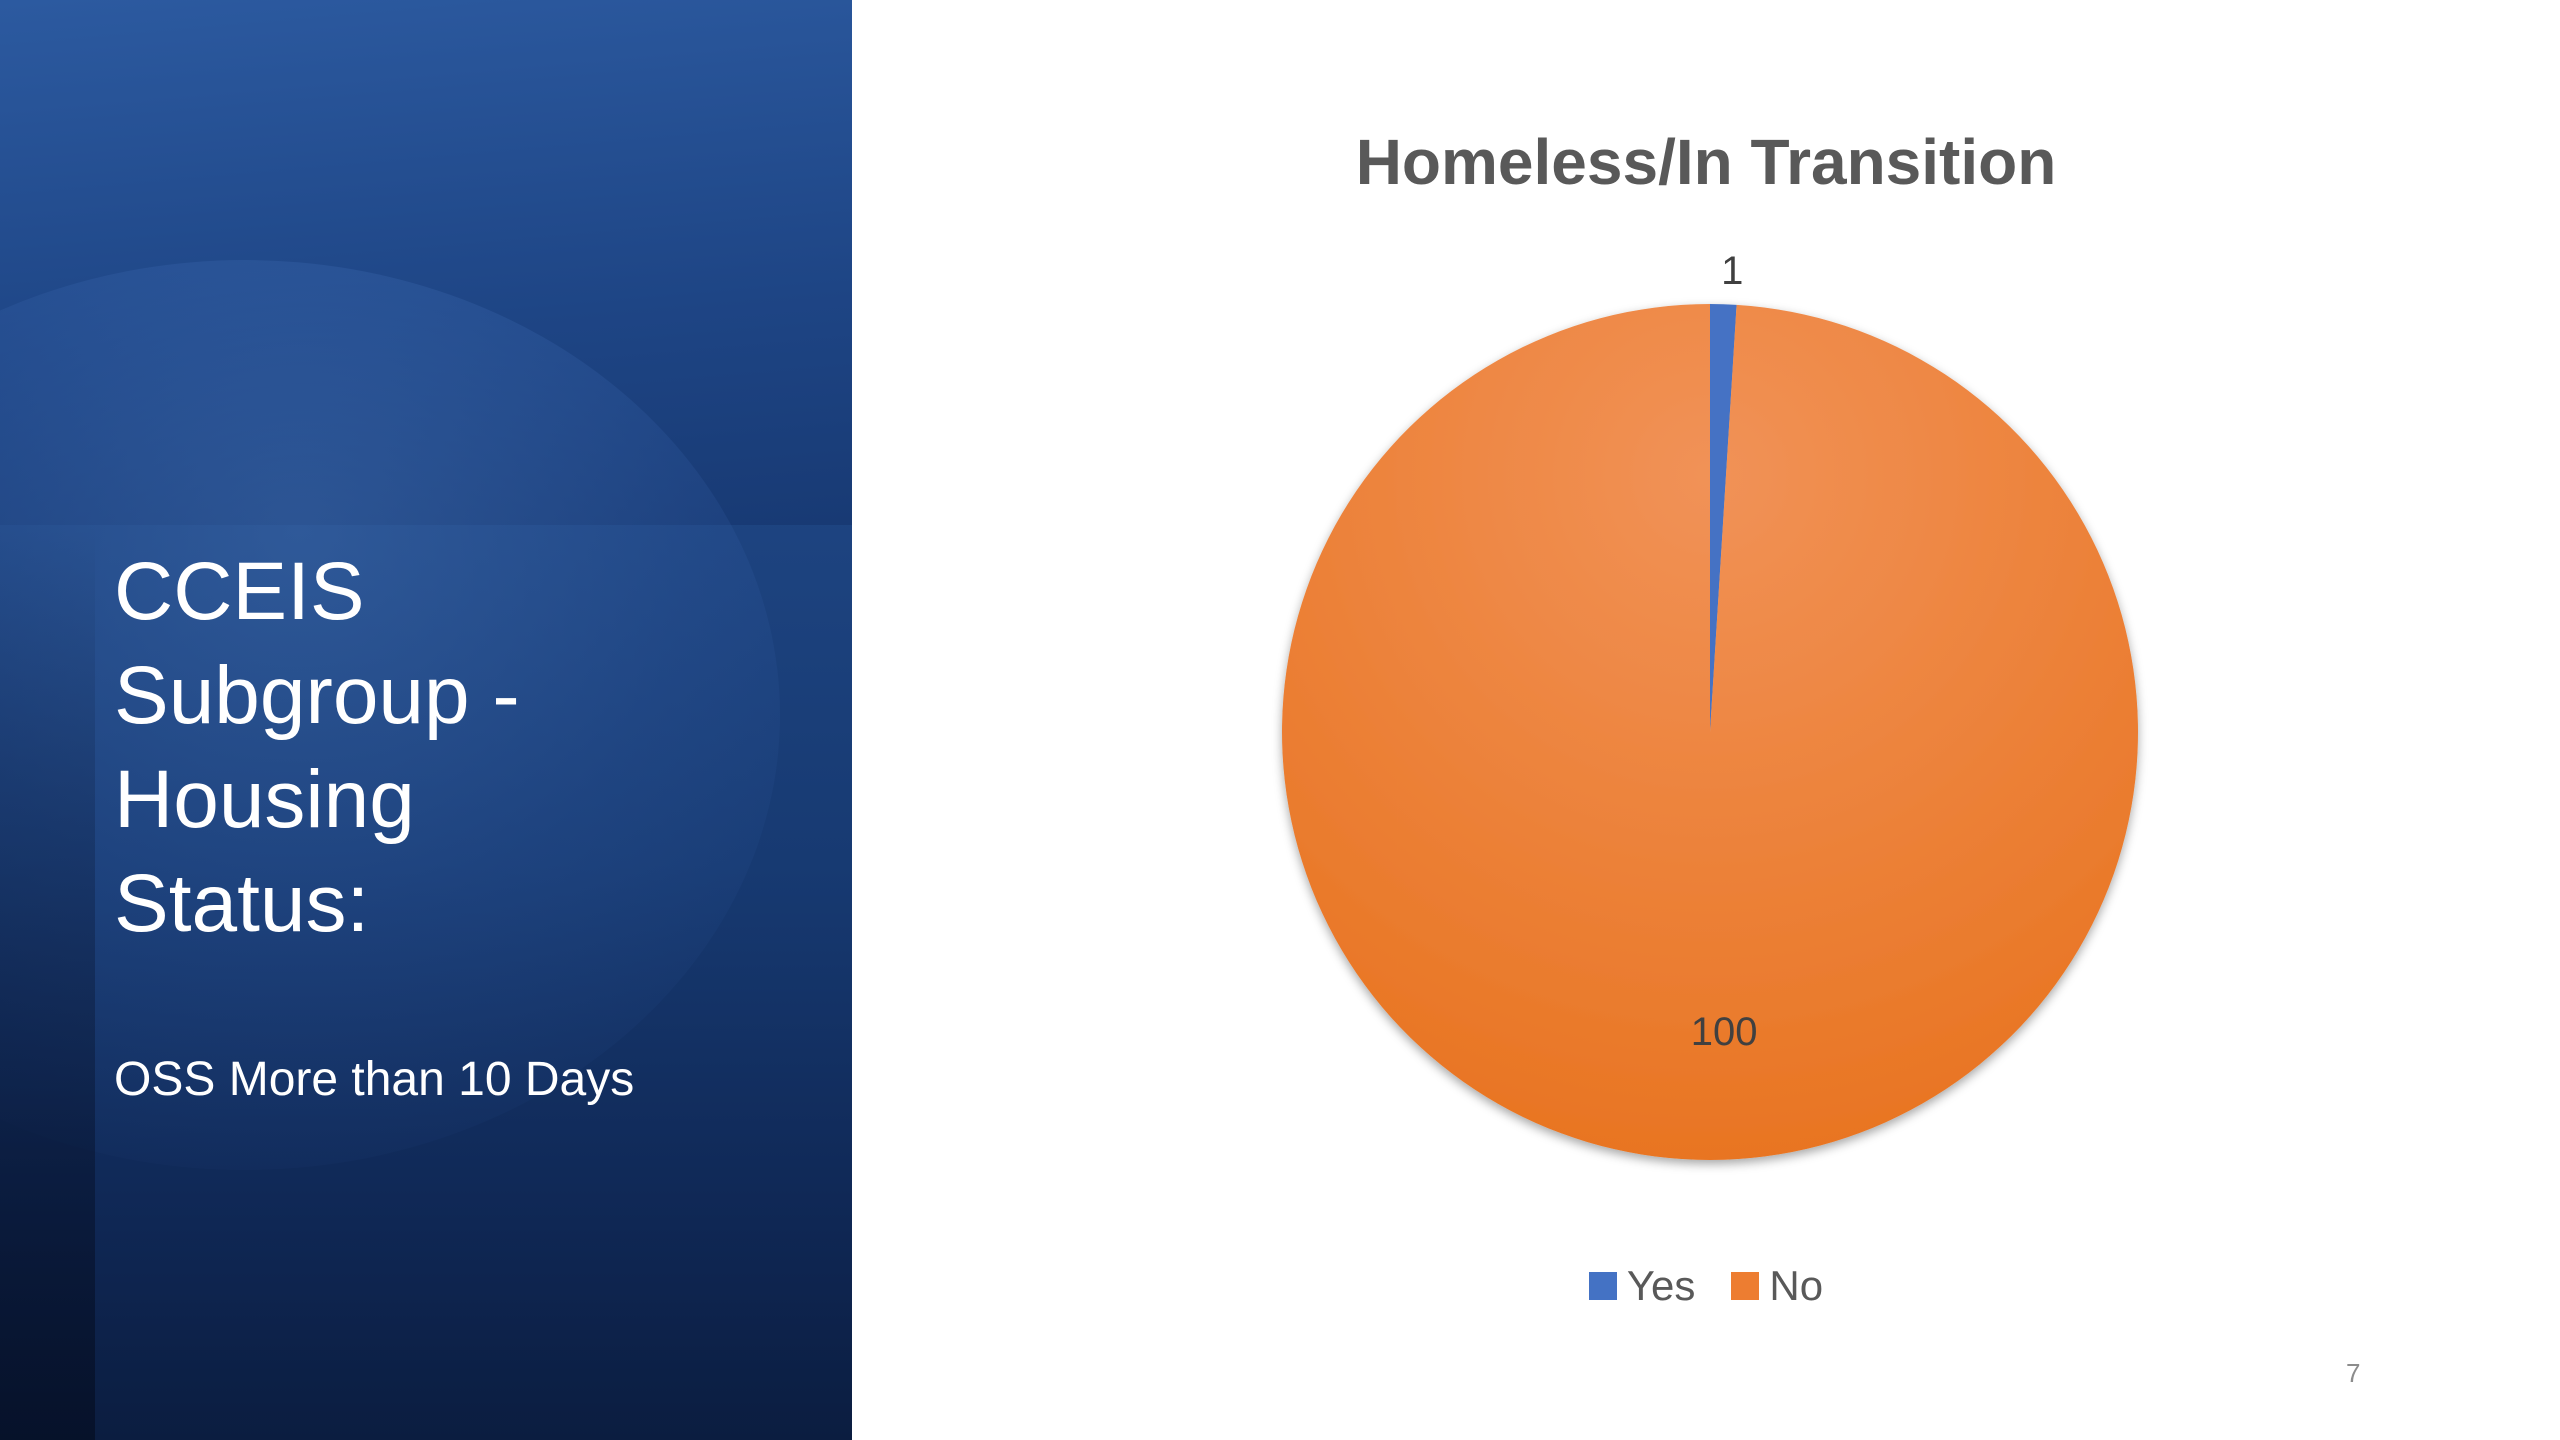 Image resolution: width=2560 pixels, height=1440 pixels. Describe the element at coordinates (1602, 1286) in the screenshot. I see `legend-swatch-yes` at that location.